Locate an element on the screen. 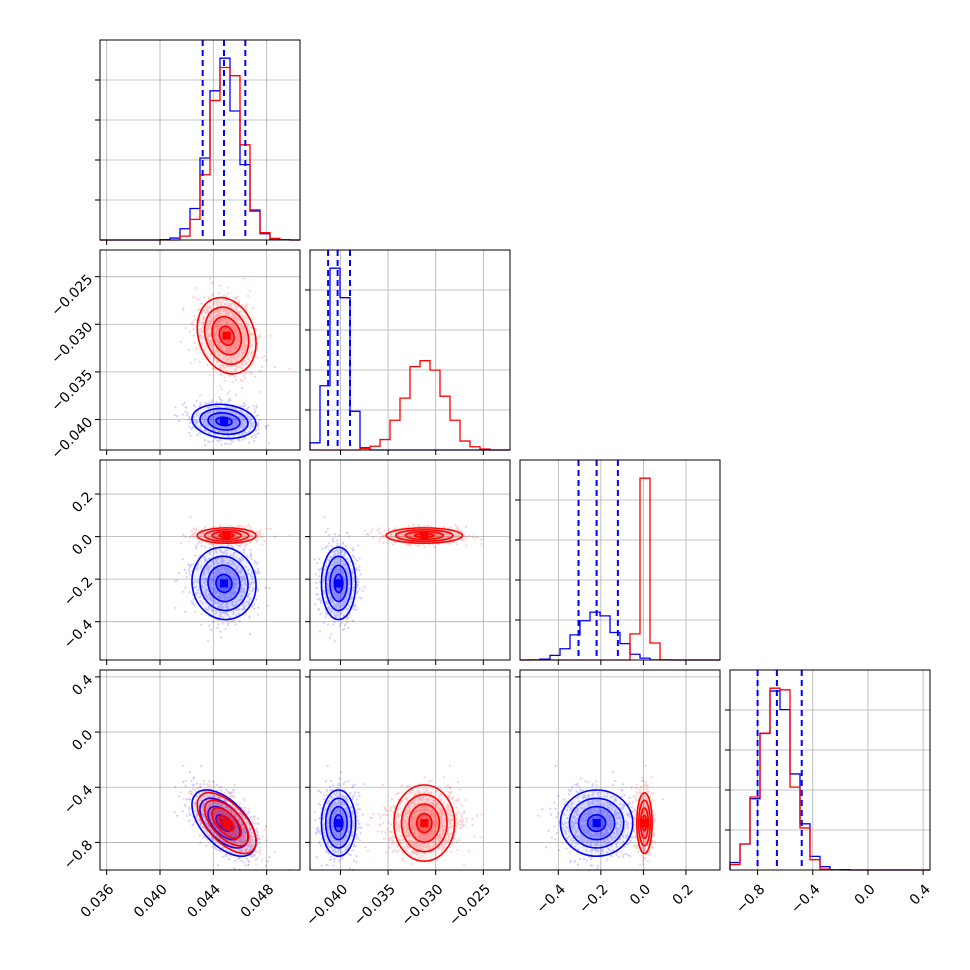 The height and width of the screenshot is (970, 970). y-tick-label: −0.4 is located at coordinates (78, 634).